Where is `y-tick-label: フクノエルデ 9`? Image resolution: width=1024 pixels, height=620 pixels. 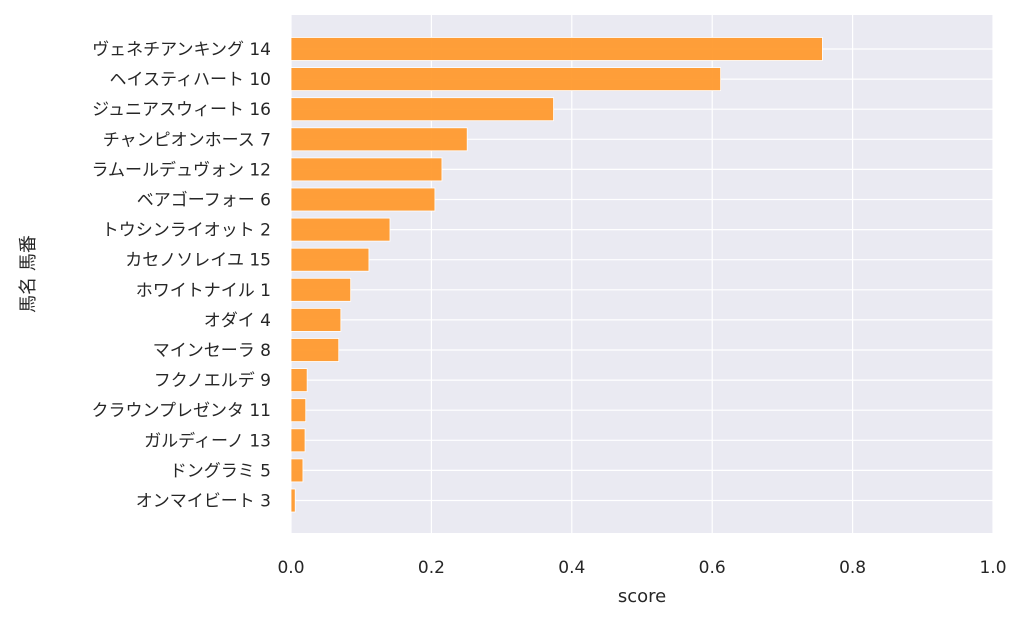
y-tick-label: フクノエルデ 9 is located at coordinates (212, 380).